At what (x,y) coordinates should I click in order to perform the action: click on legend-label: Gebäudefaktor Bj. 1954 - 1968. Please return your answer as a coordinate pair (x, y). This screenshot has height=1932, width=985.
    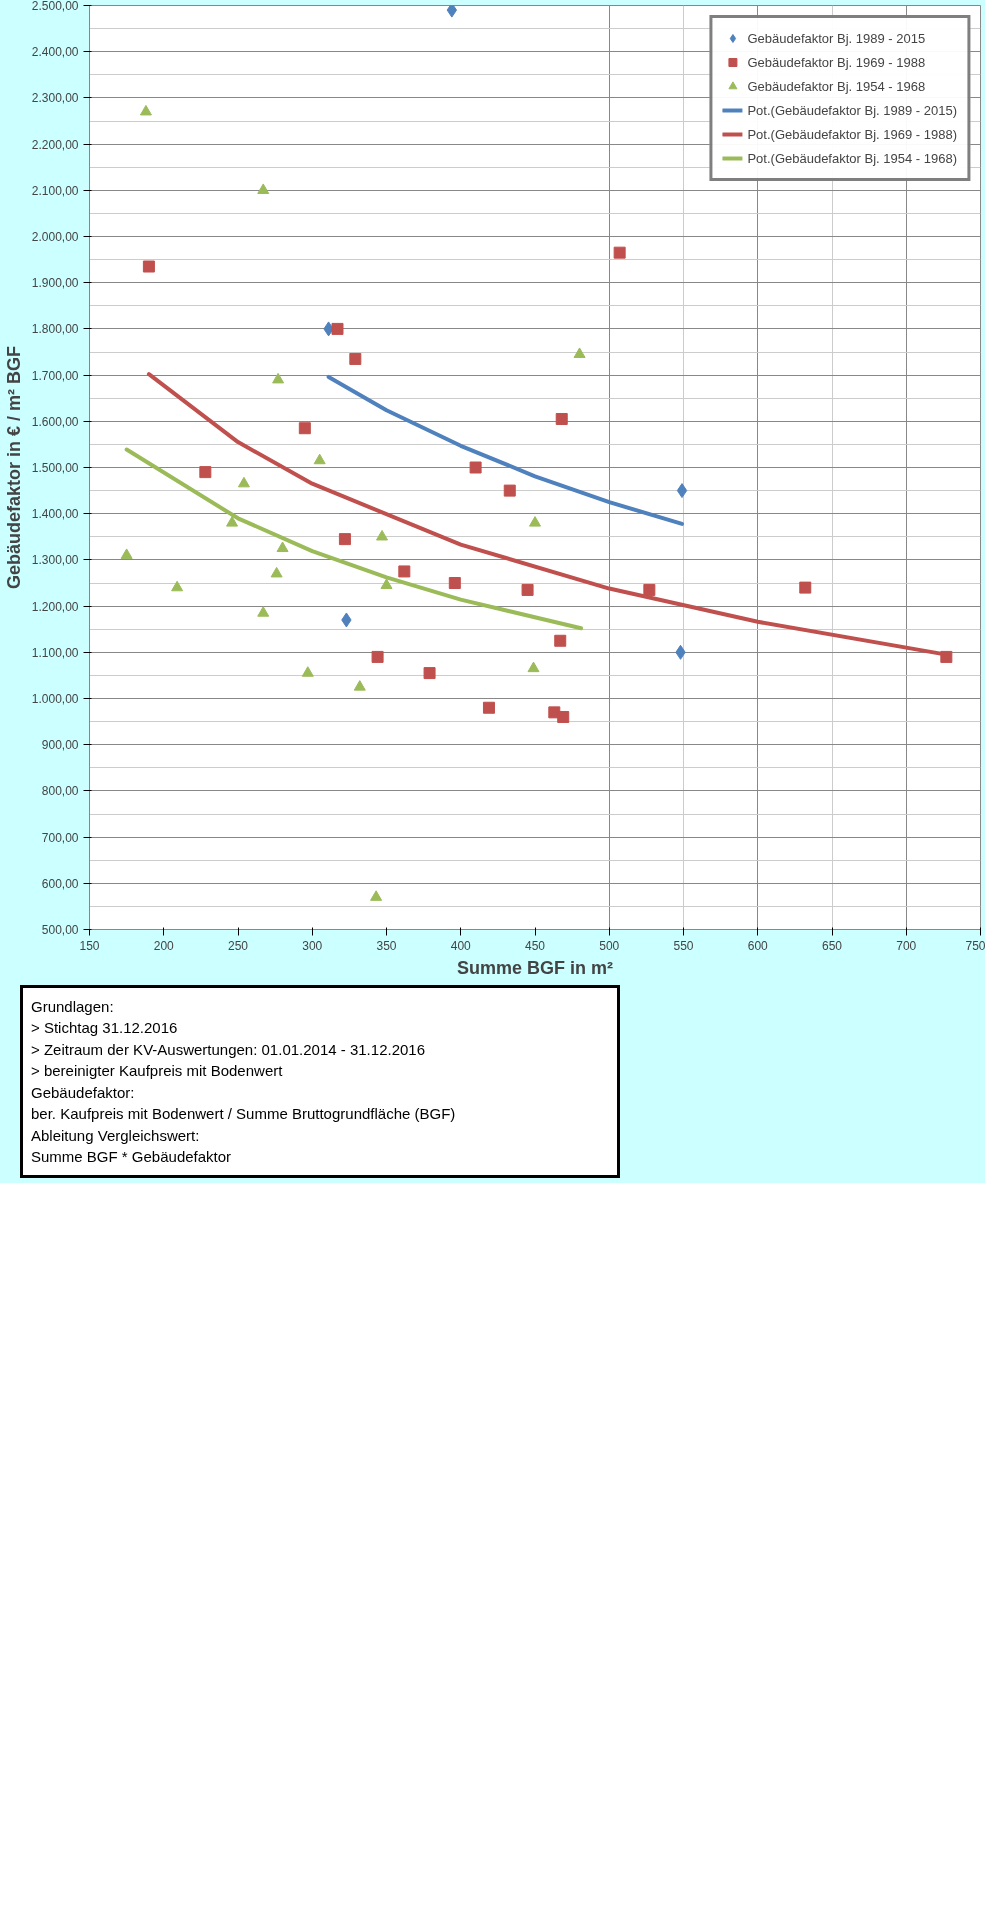
    Looking at the image, I should click on (836, 86).